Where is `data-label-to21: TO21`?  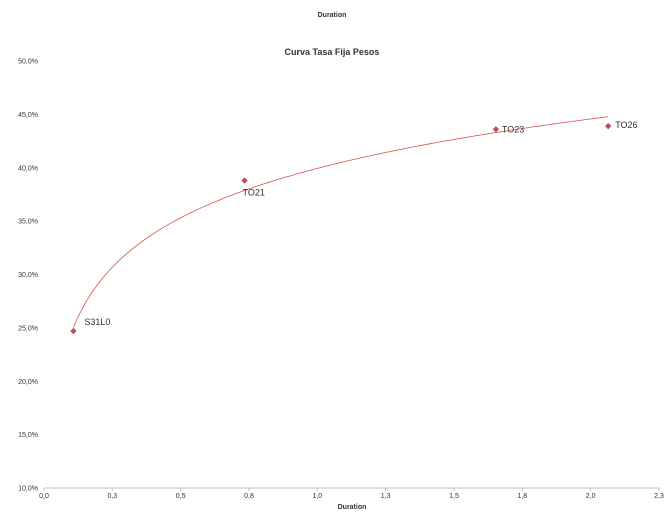 data-label-to21: TO21 is located at coordinates (254, 193).